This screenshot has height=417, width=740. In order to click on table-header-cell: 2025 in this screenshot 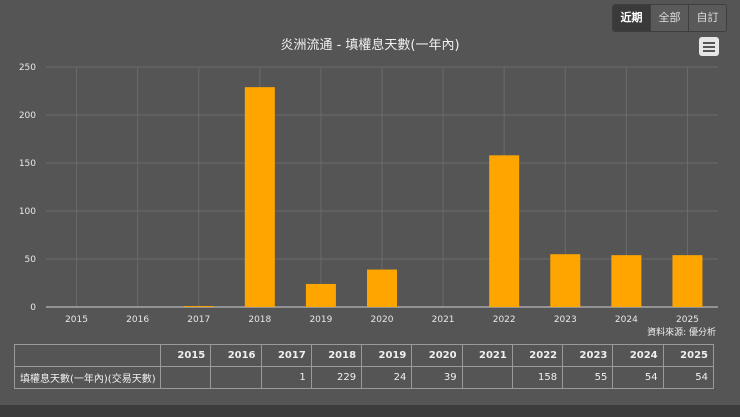, I will do `click(688, 355)`.